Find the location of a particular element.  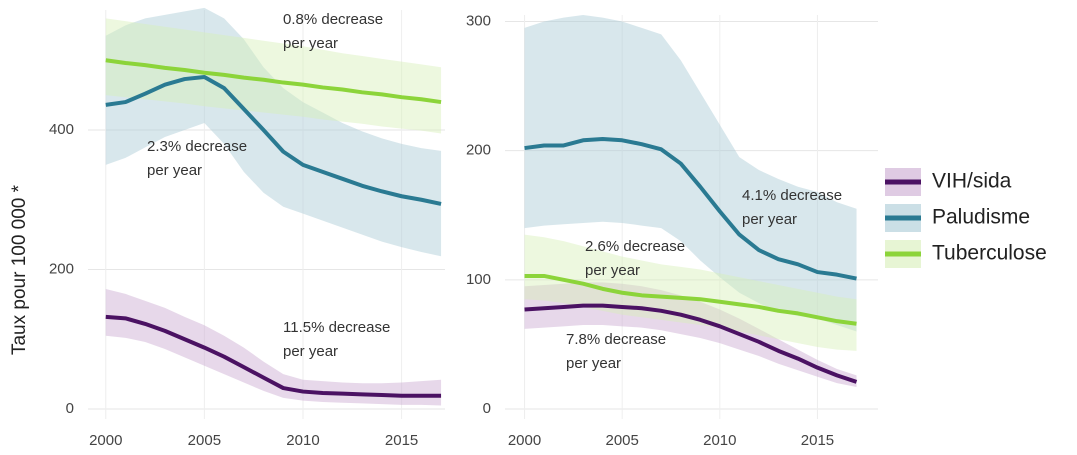

y-tick-label: 400 is located at coordinates (61, 129).